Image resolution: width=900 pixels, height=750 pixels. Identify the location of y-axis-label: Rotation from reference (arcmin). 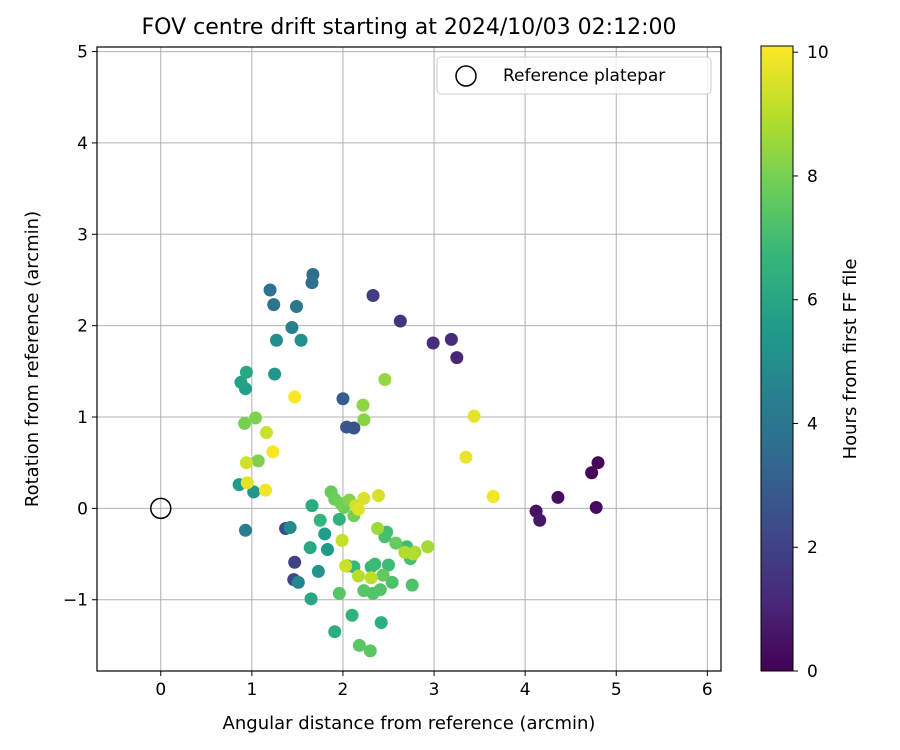
(32, 359).